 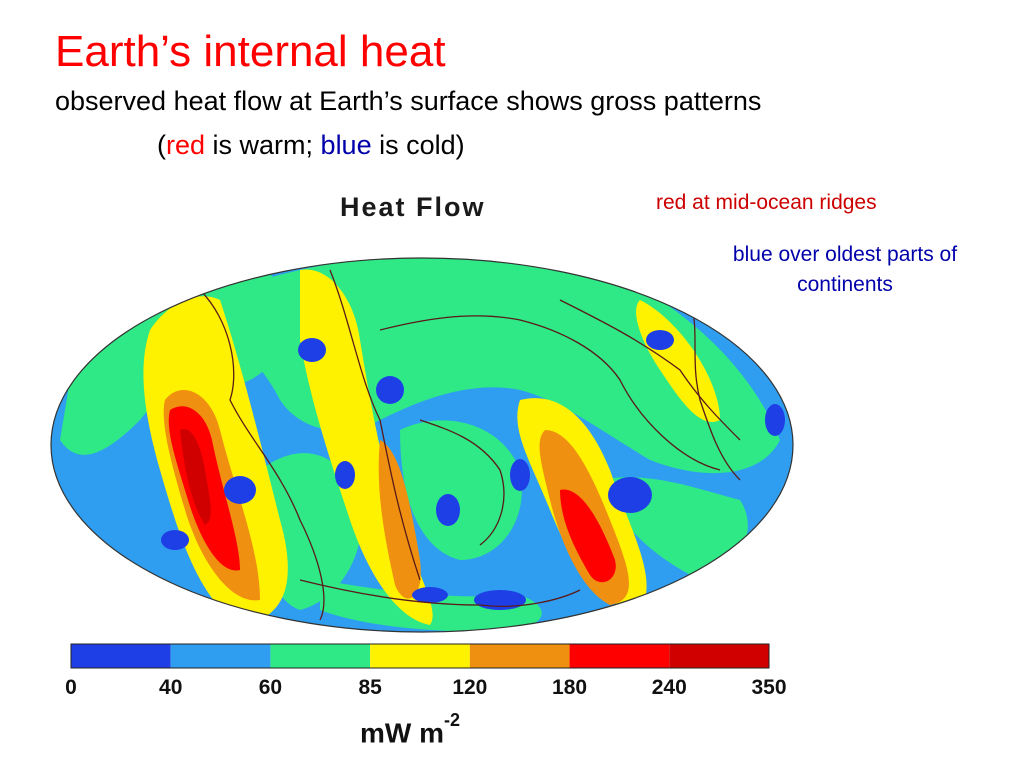 I want to click on unit-exponent: -2, so click(x=452, y=720).